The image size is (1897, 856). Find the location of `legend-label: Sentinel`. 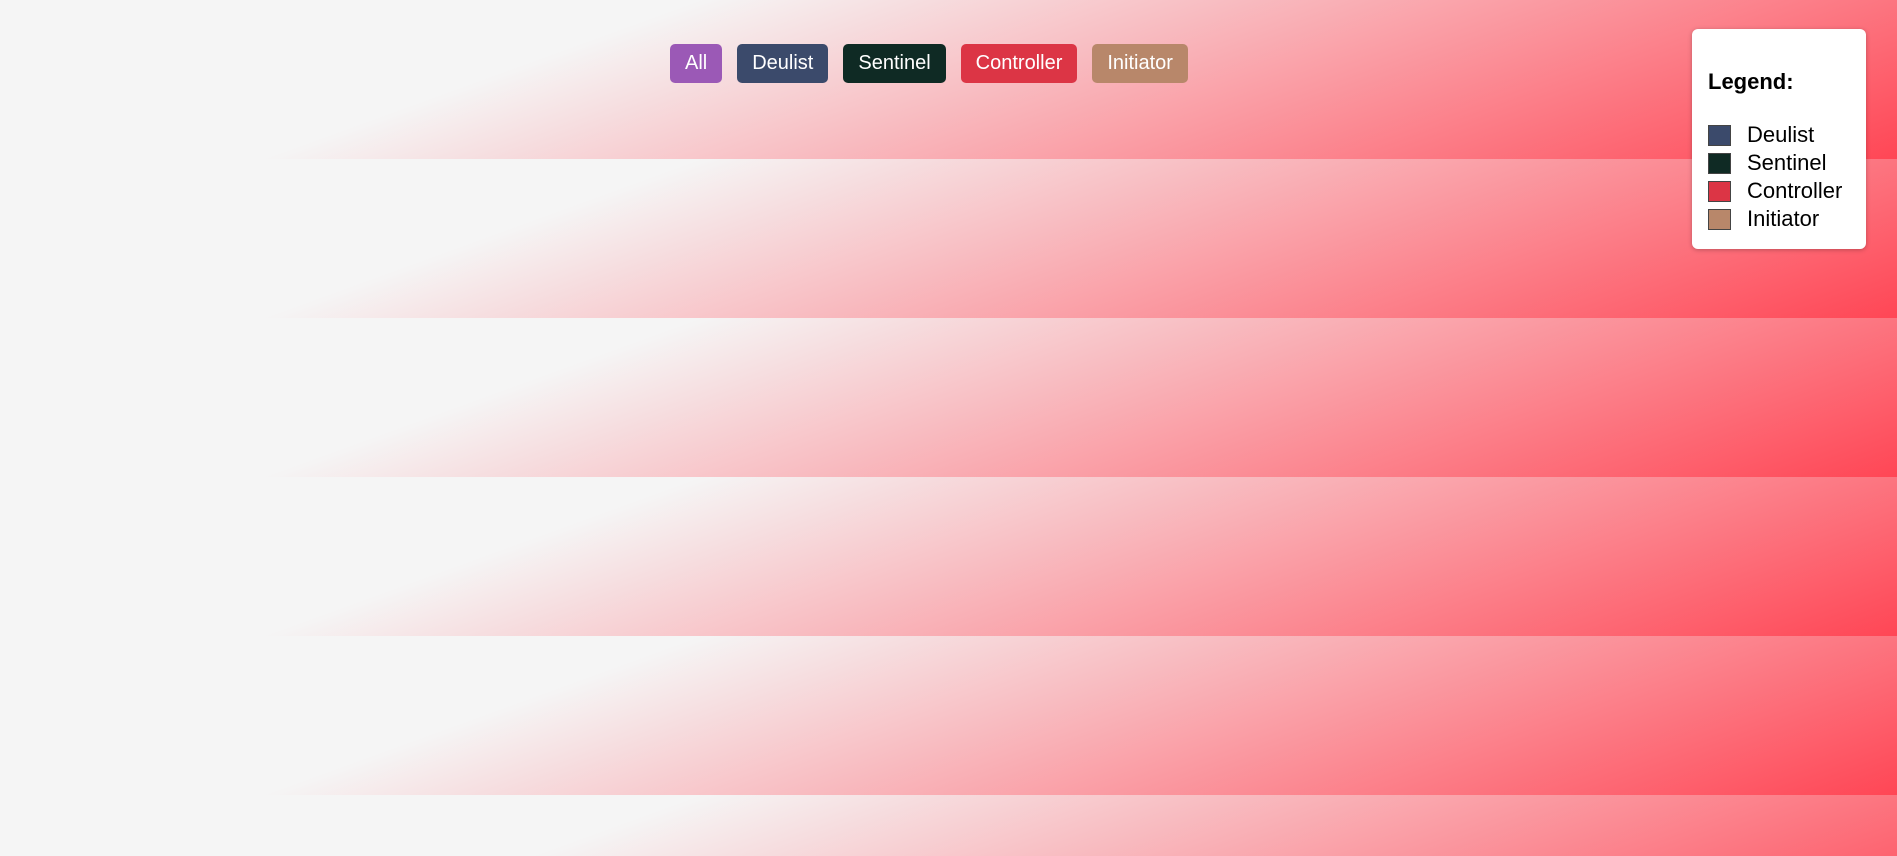

legend-label: Sentinel is located at coordinates (1787, 162).